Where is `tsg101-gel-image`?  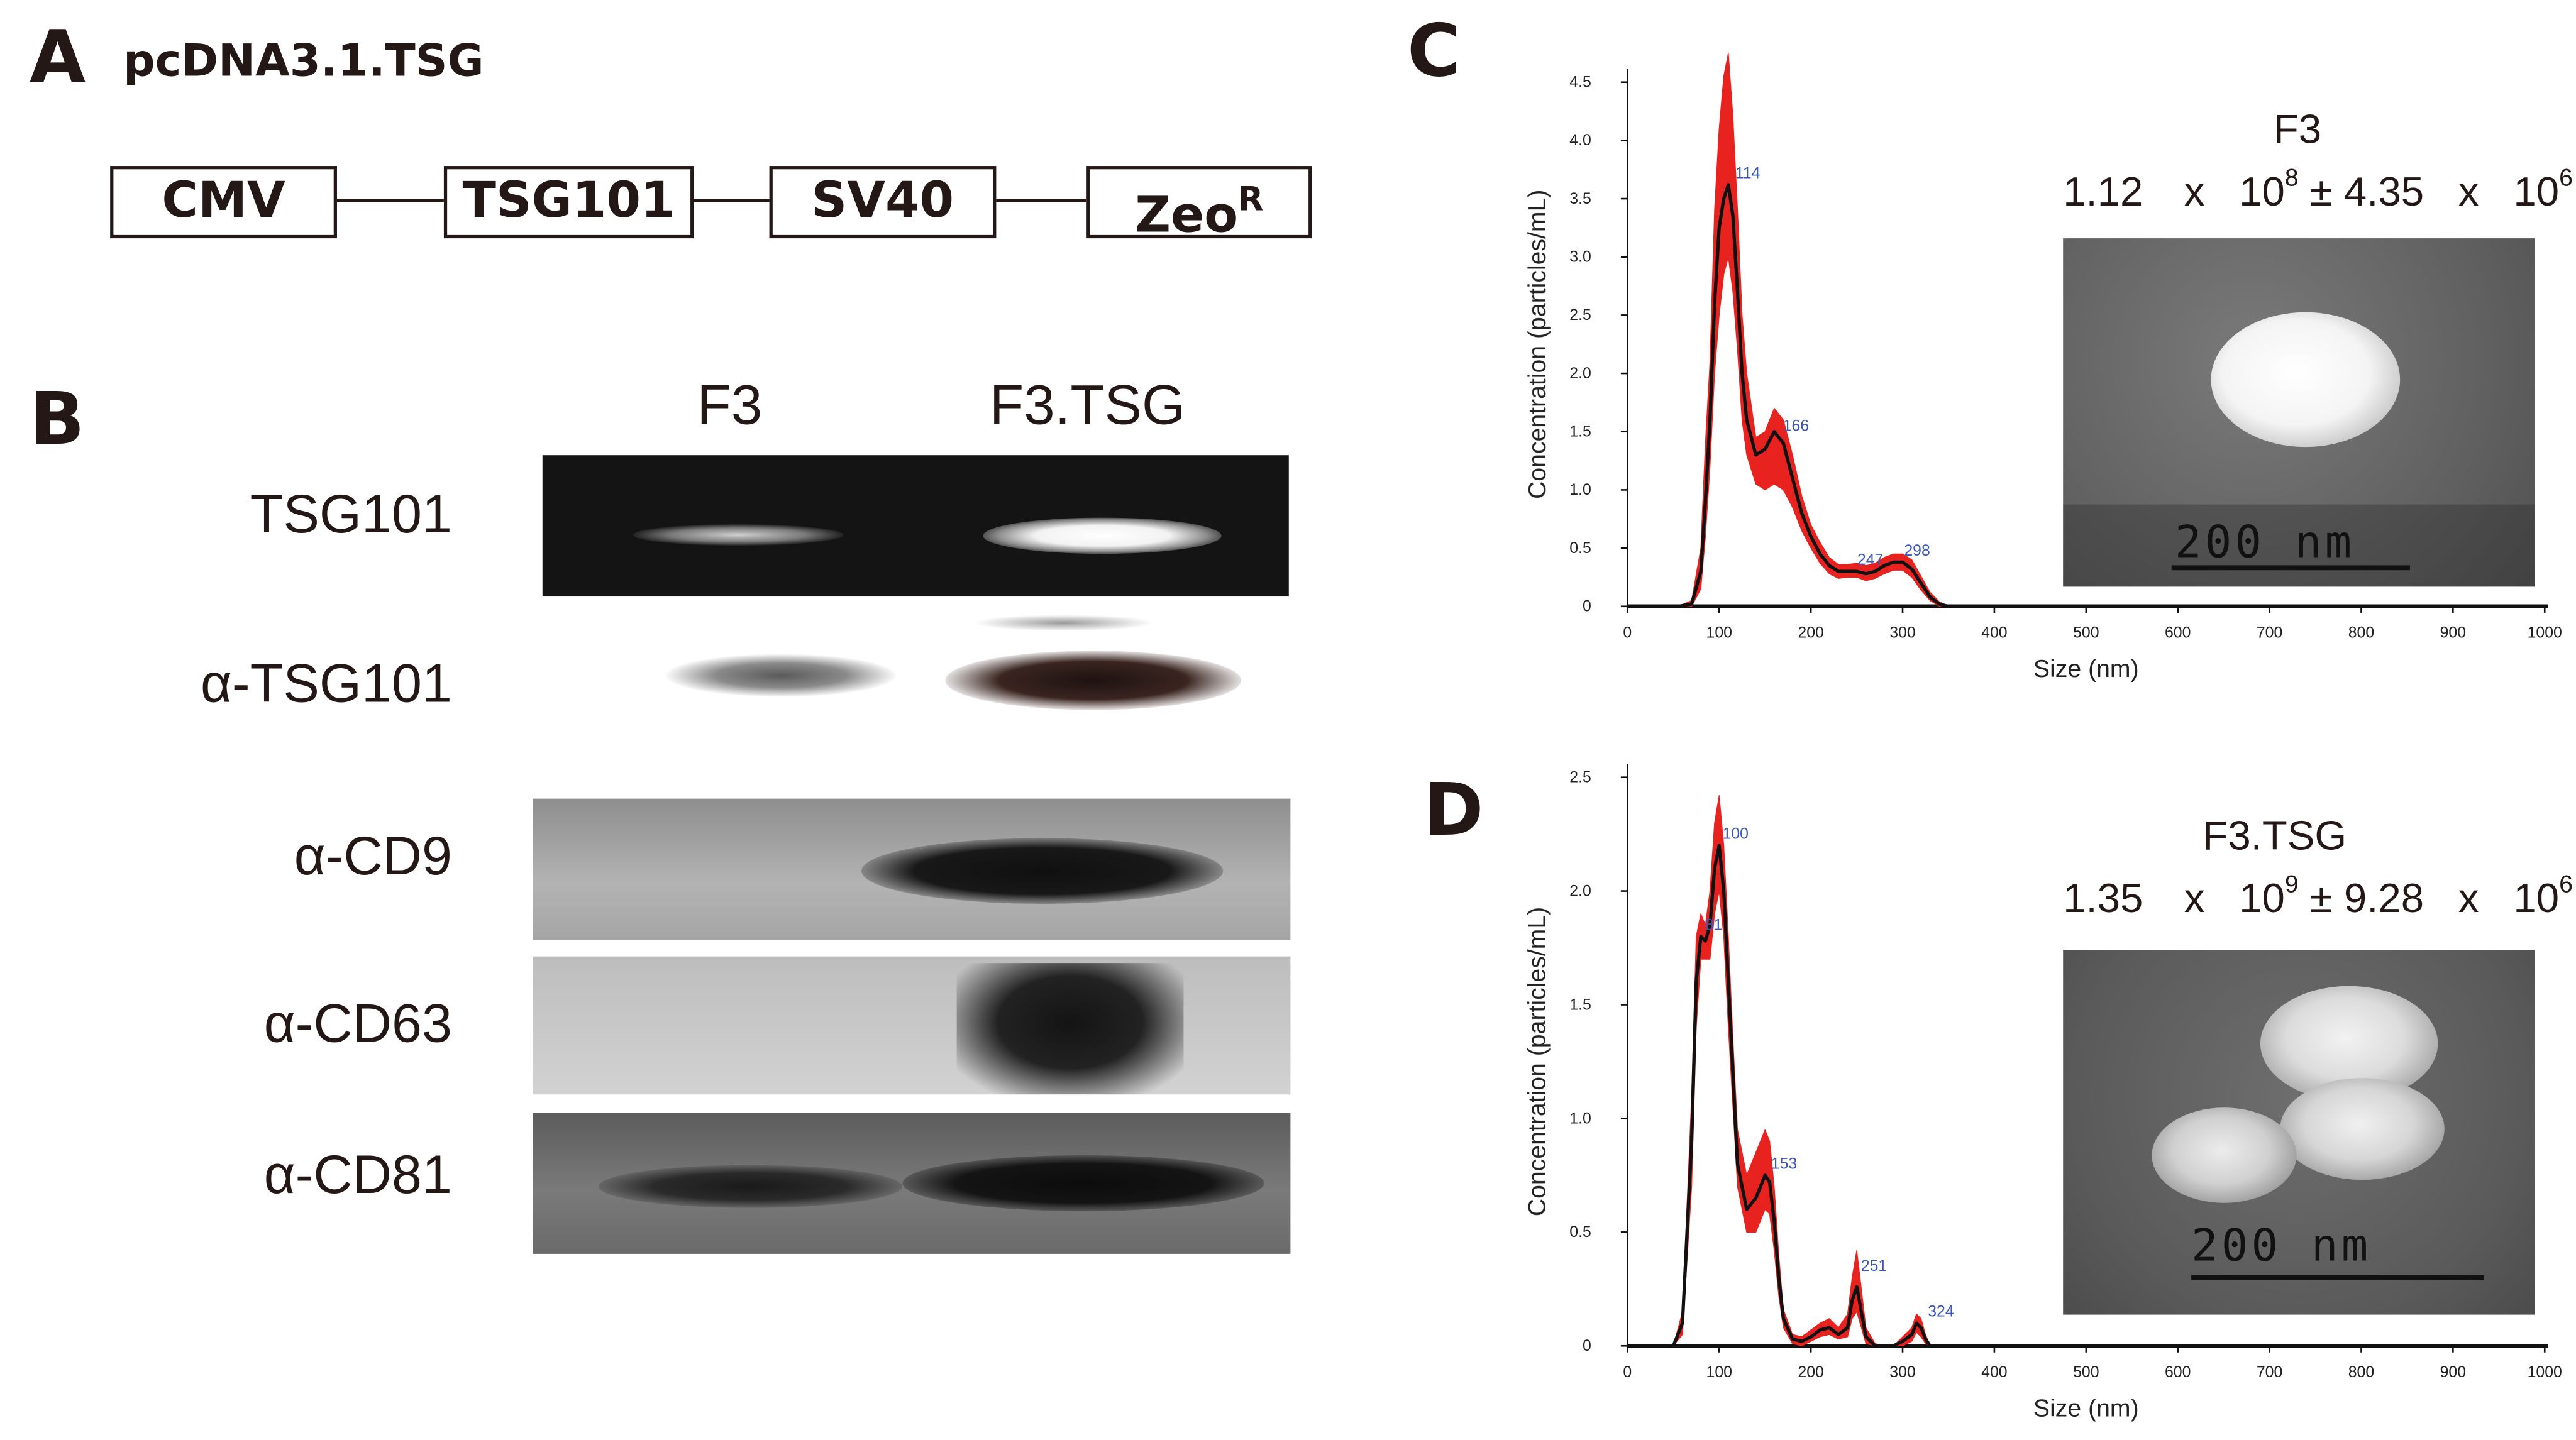 tsg101-gel-image is located at coordinates (915, 526).